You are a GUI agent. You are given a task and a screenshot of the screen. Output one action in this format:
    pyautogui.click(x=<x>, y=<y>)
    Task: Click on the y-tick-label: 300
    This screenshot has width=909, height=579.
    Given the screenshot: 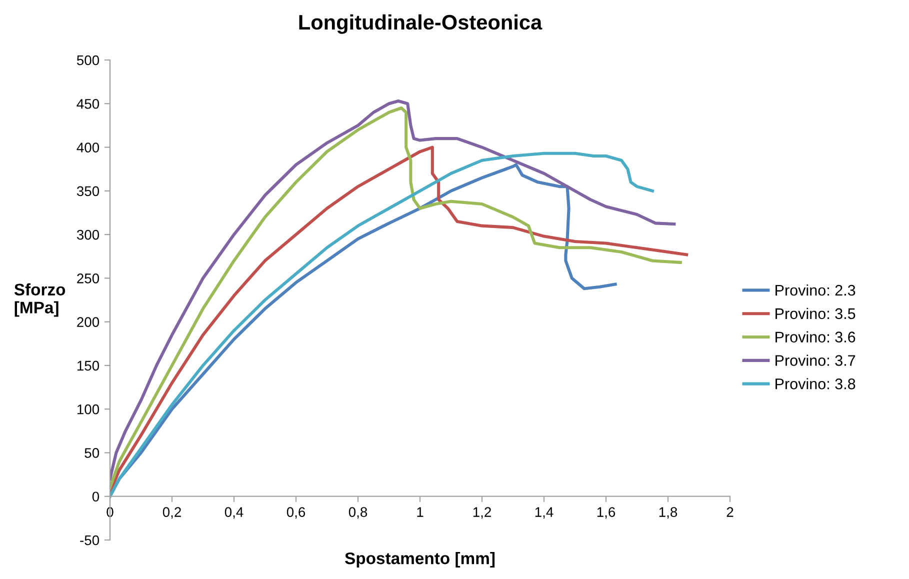 What is the action you would take?
    pyautogui.click(x=88, y=235)
    